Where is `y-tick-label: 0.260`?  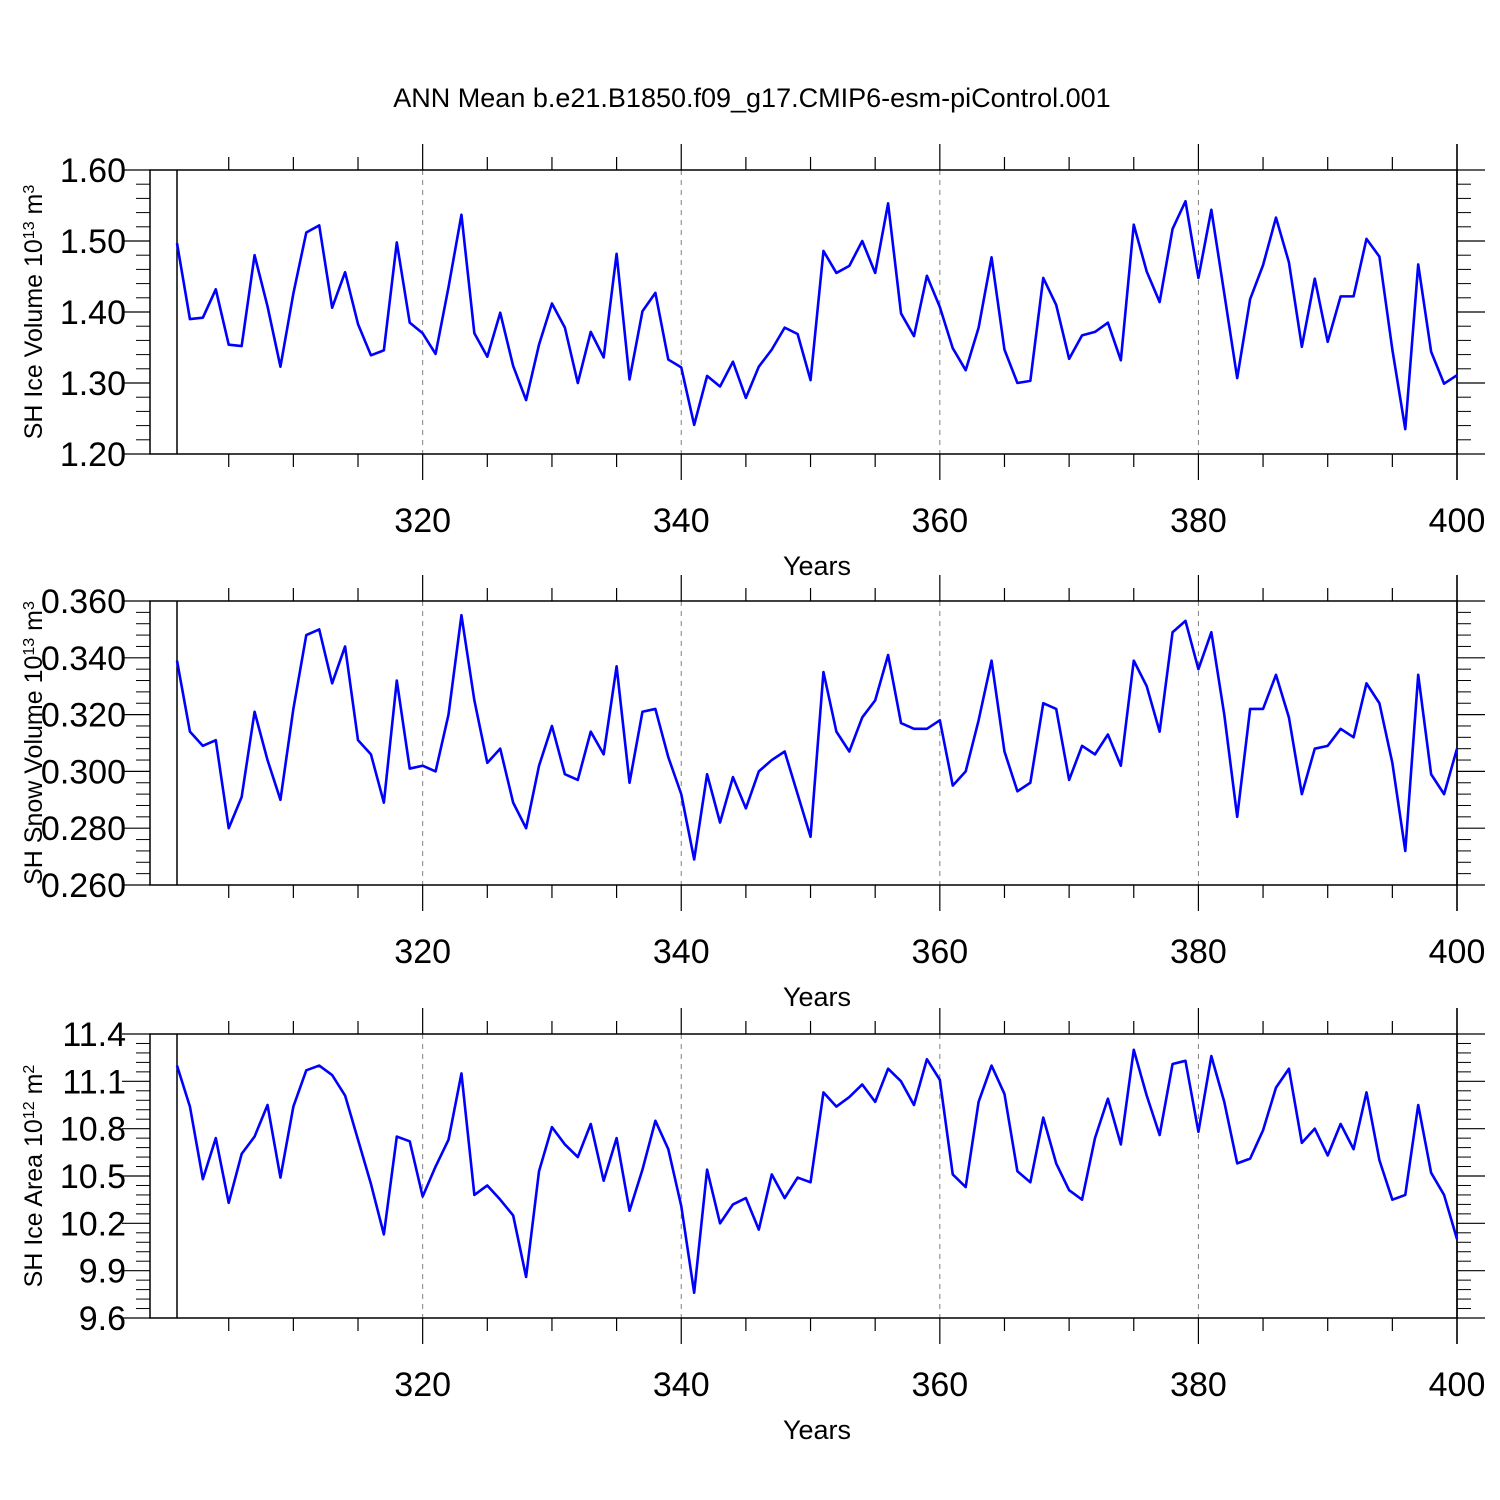 y-tick-label: 0.260 is located at coordinates (83, 886).